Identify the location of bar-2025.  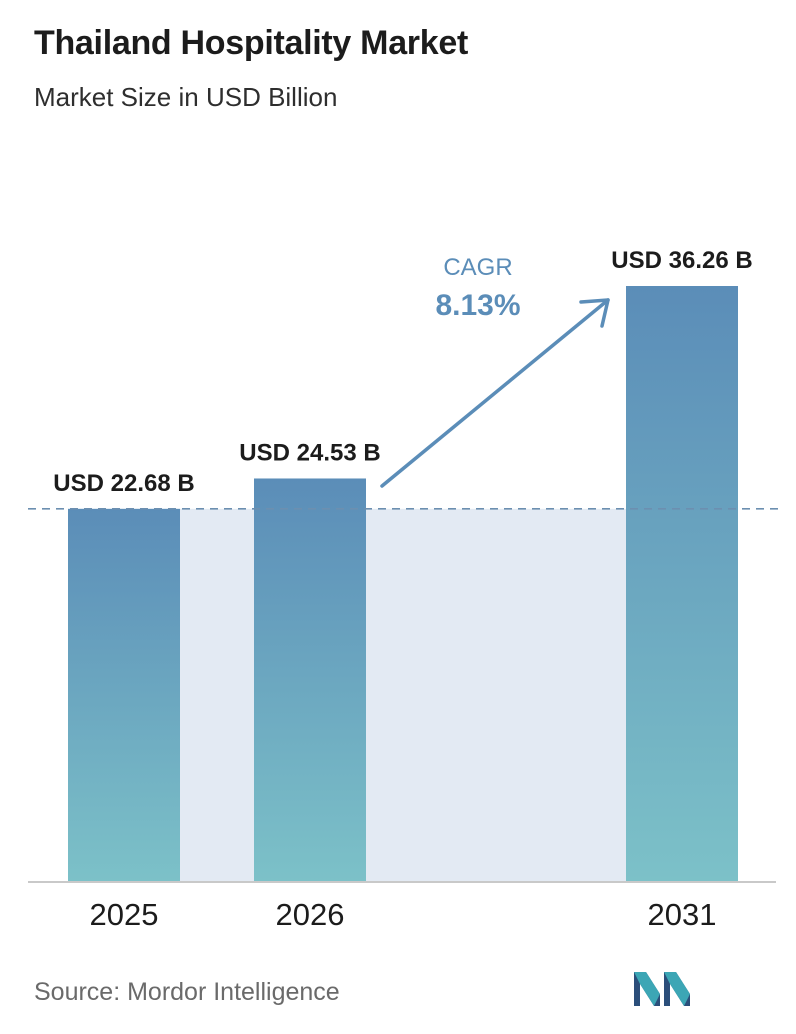
(124, 694).